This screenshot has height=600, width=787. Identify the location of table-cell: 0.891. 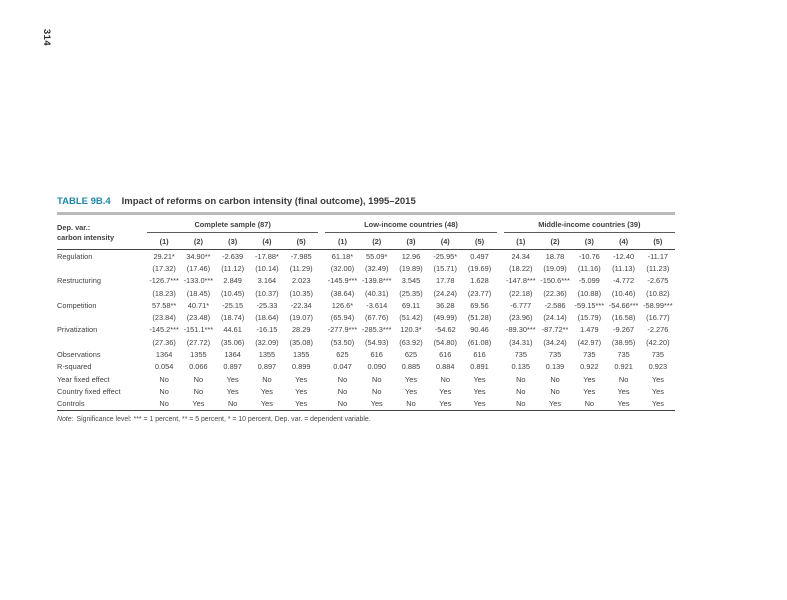
(479, 367).